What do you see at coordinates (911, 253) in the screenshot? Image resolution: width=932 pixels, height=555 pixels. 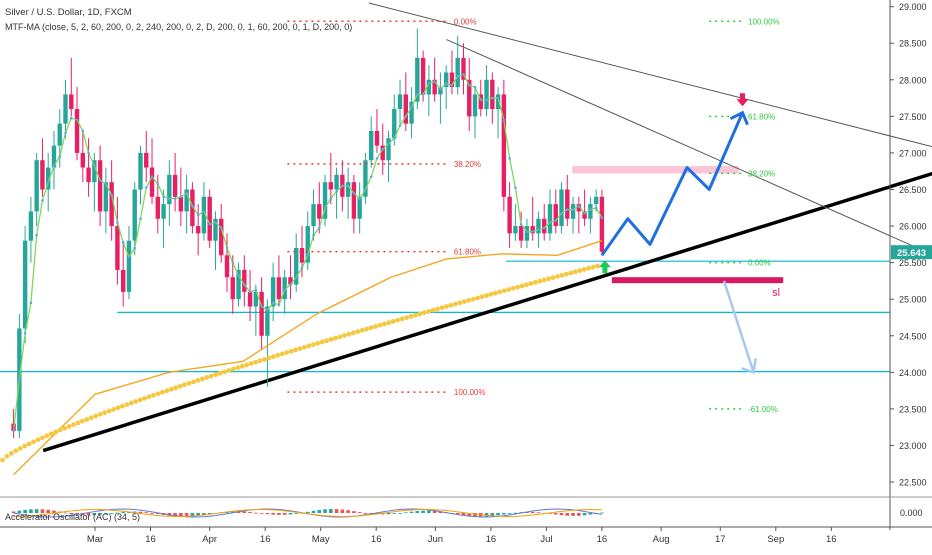 I see `last-price-label: 25.643` at bounding box center [911, 253].